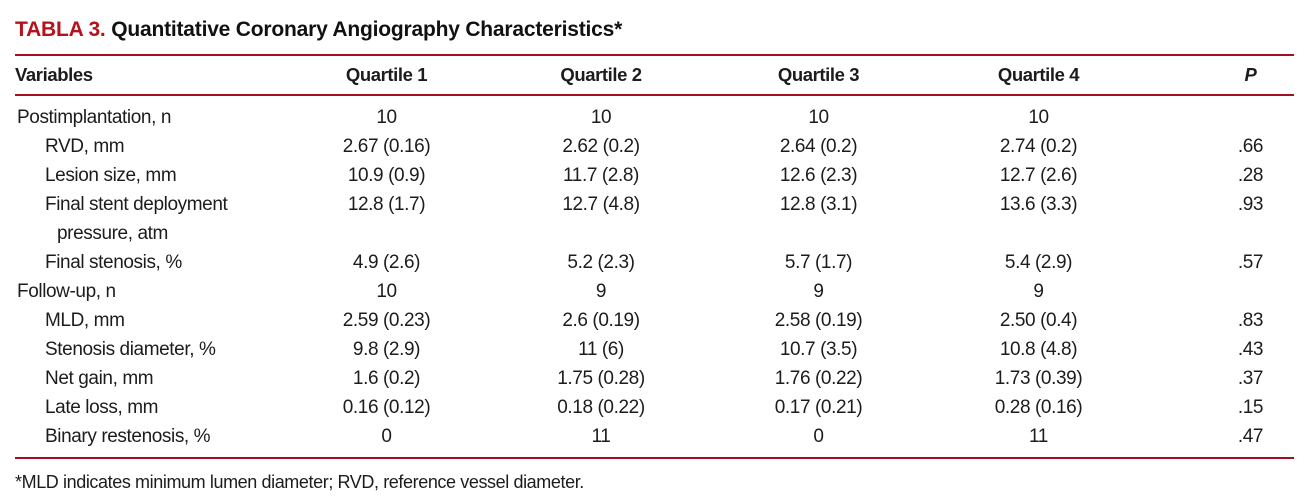  What do you see at coordinates (1038, 407) in the screenshot?
I see `table-cell: 0.28 (0.16)` at bounding box center [1038, 407].